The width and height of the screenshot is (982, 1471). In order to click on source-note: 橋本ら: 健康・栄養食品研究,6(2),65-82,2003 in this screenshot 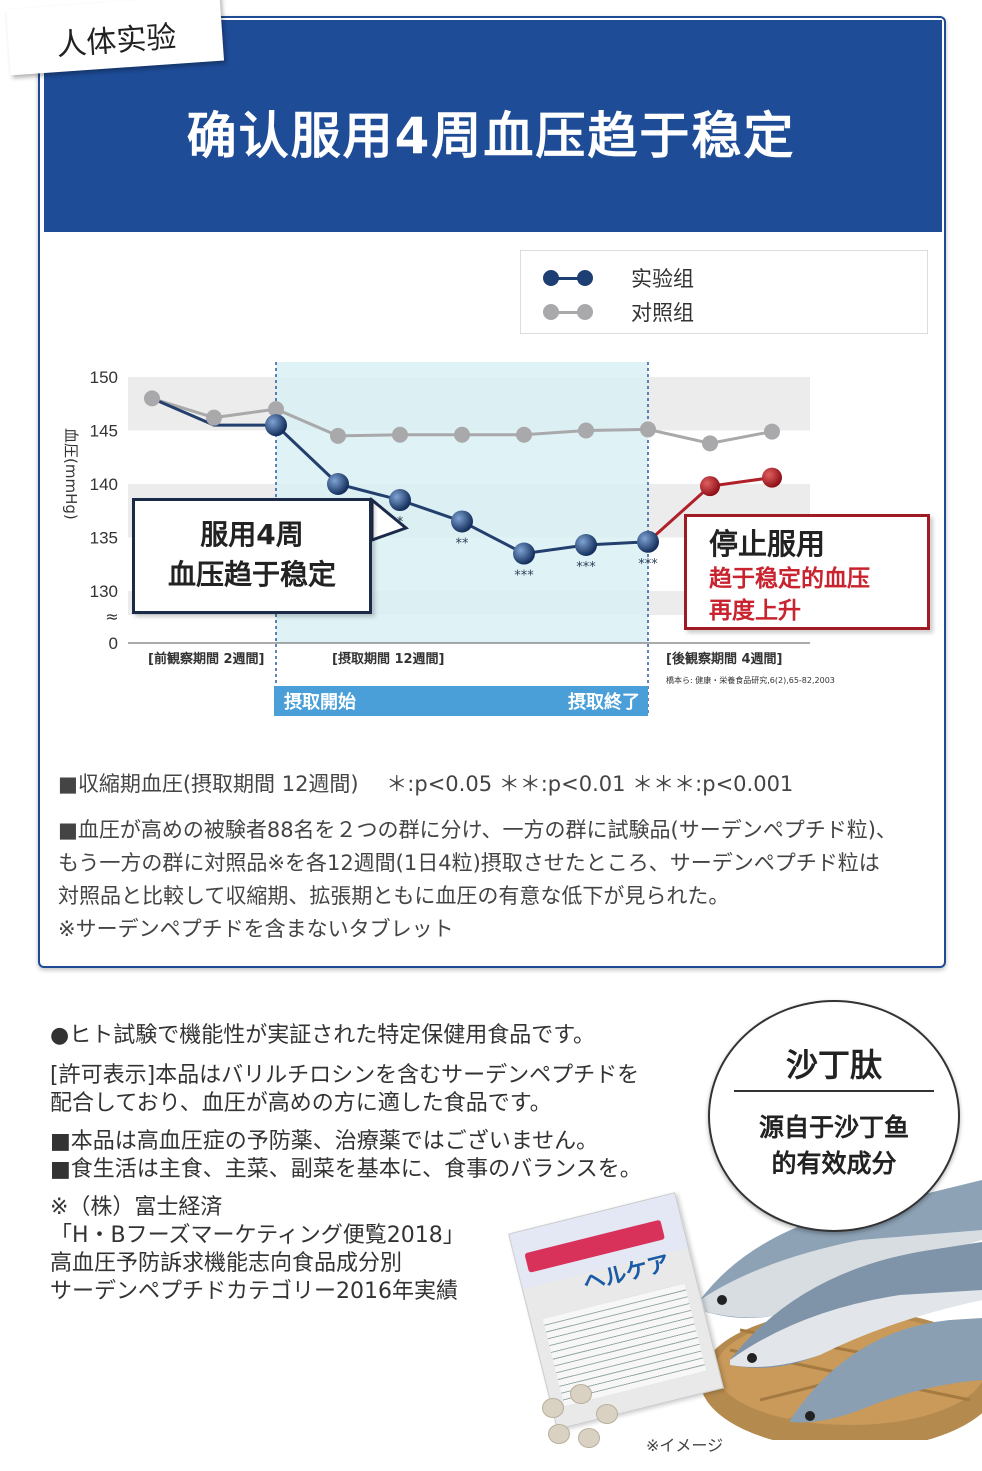, I will do `click(750, 680)`.